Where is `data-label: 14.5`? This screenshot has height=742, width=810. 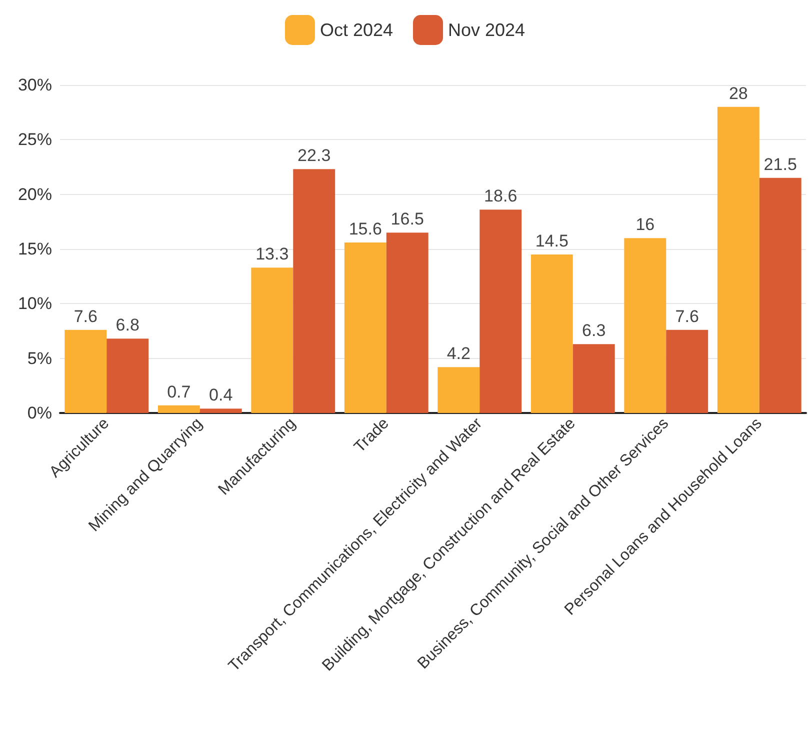 data-label: 14.5 is located at coordinates (551, 240).